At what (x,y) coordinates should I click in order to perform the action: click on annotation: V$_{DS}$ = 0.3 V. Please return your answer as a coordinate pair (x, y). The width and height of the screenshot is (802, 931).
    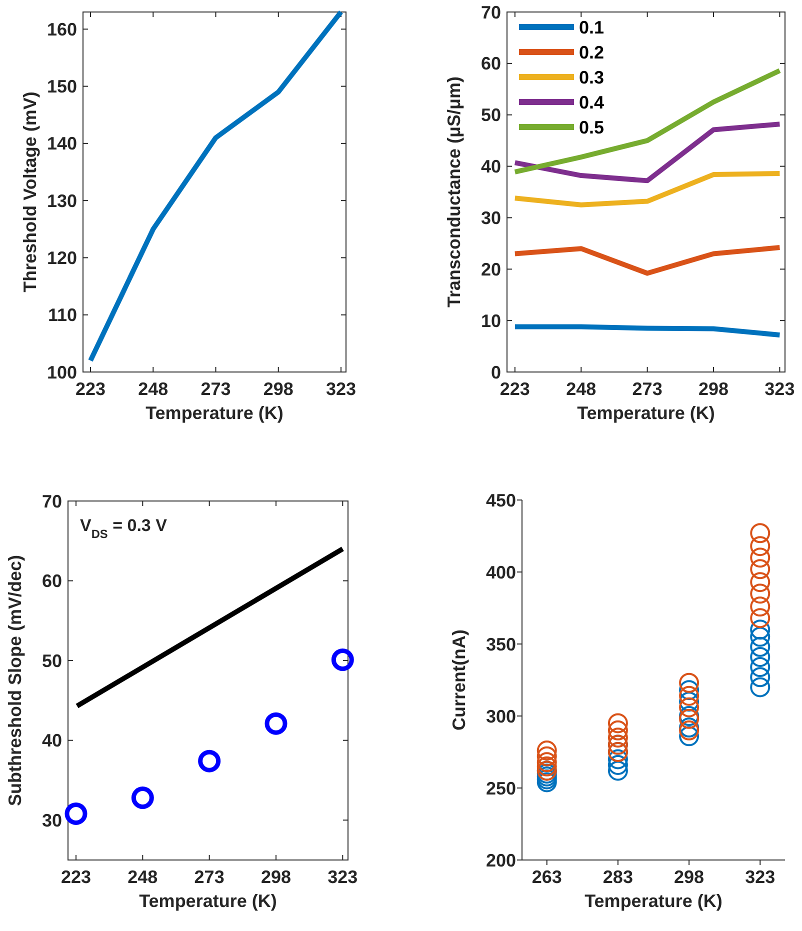
    Looking at the image, I should click on (124, 528).